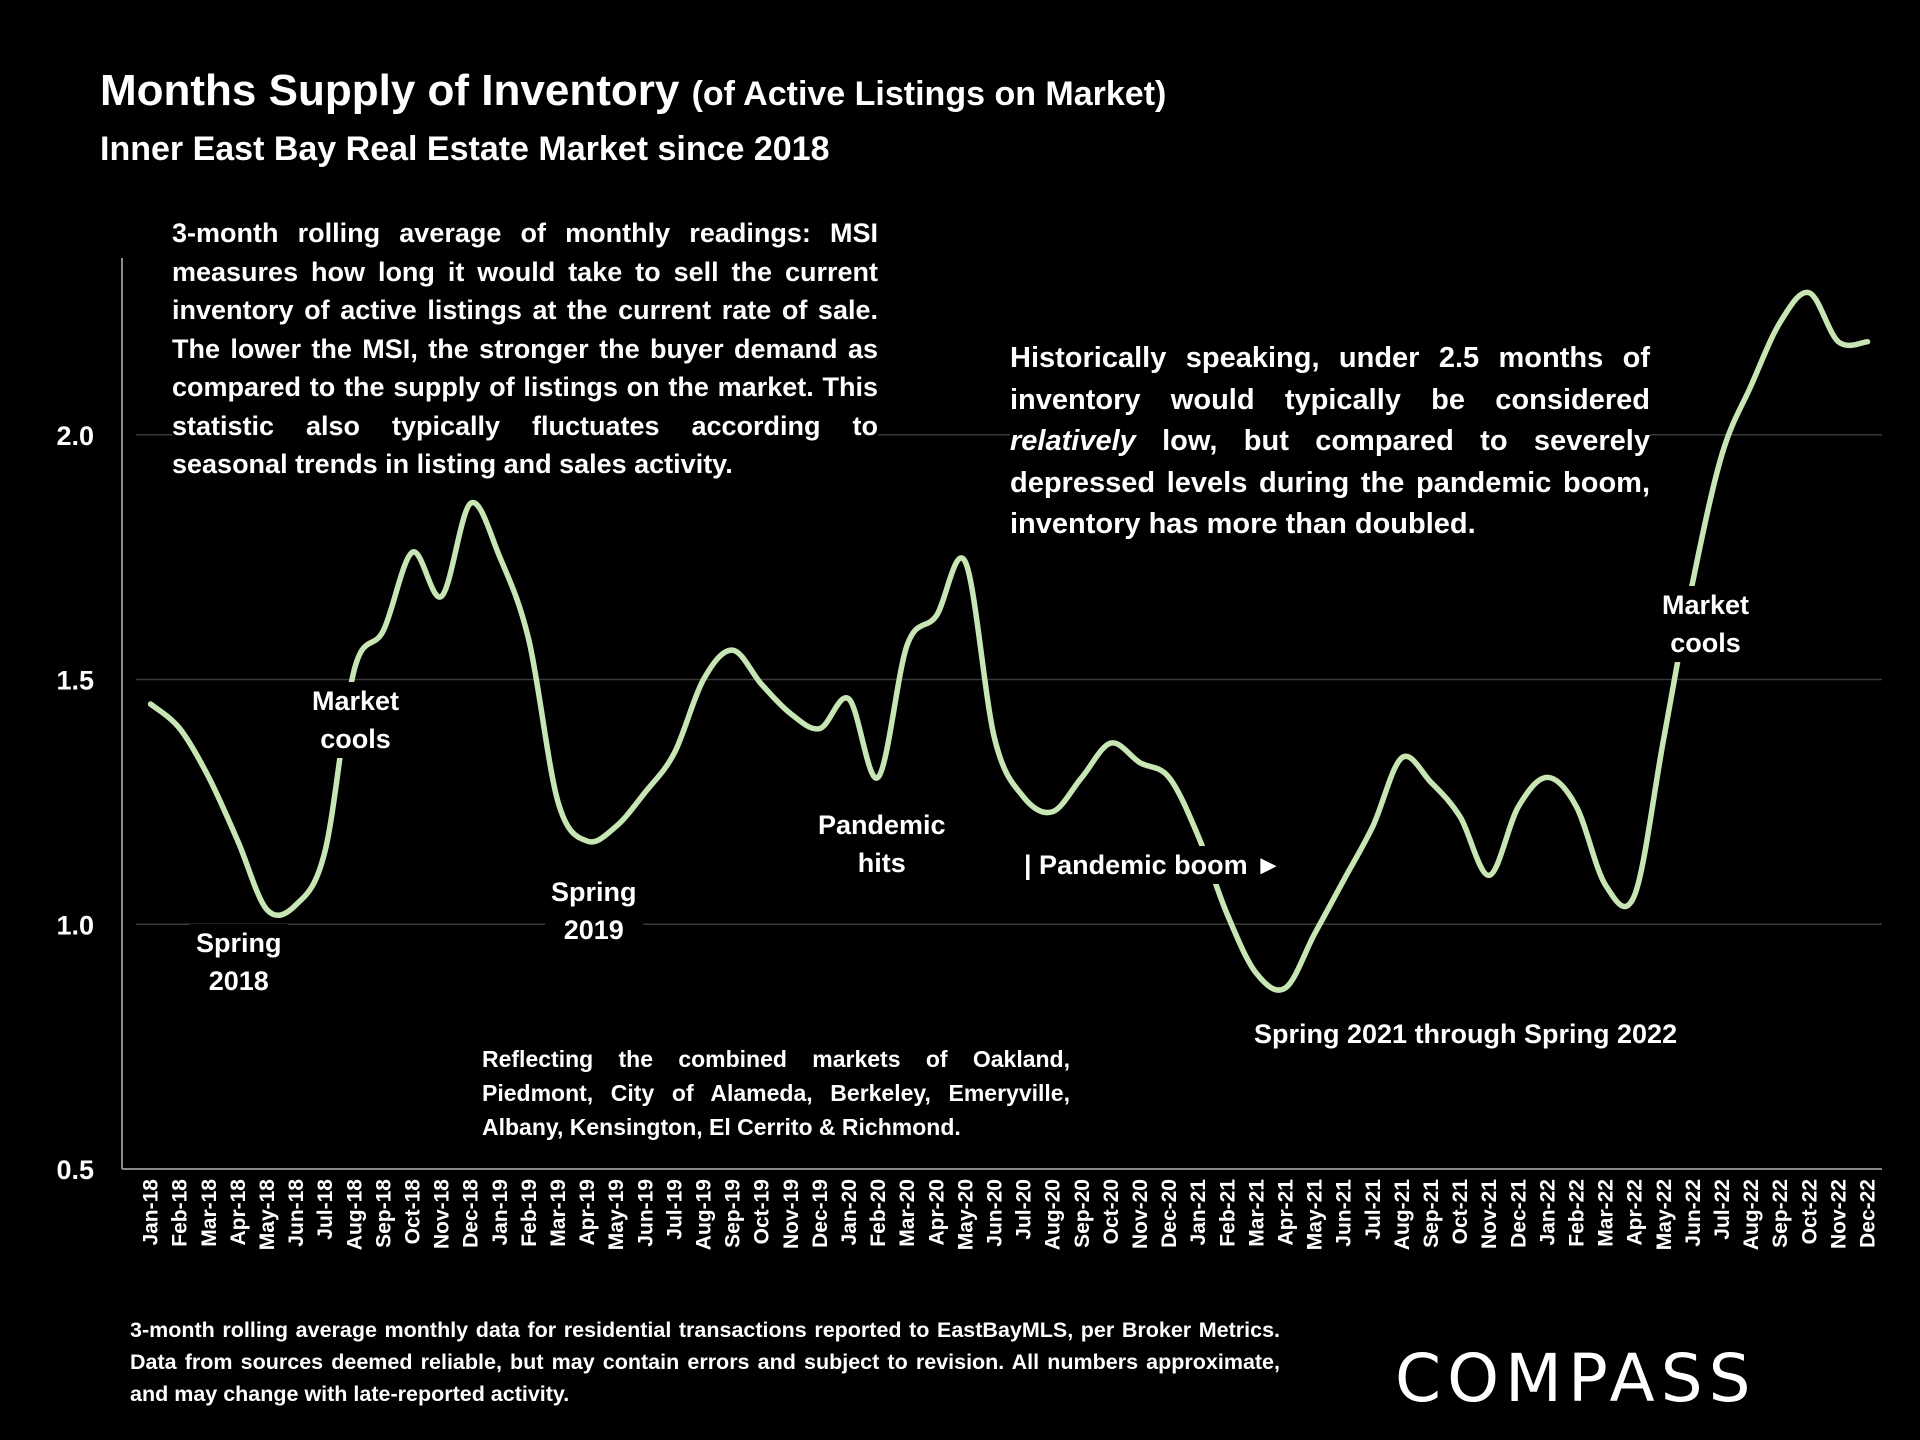 This screenshot has width=1920, height=1440. What do you see at coordinates (1140, 1214) in the screenshot?
I see `x-tick-label: Nov-20` at bounding box center [1140, 1214].